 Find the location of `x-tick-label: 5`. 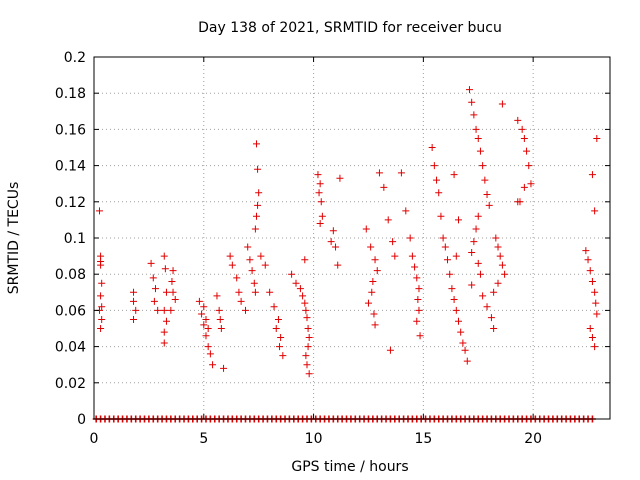

x-tick-label: 5 is located at coordinates (203, 439).